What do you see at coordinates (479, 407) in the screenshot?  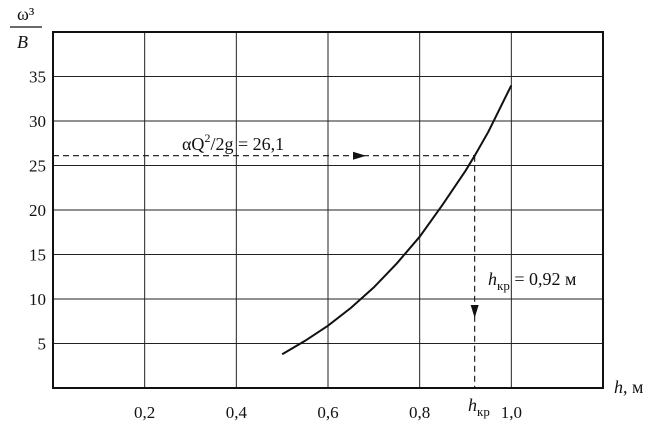 I see `x-marker-label: hкр` at bounding box center [479, 407].